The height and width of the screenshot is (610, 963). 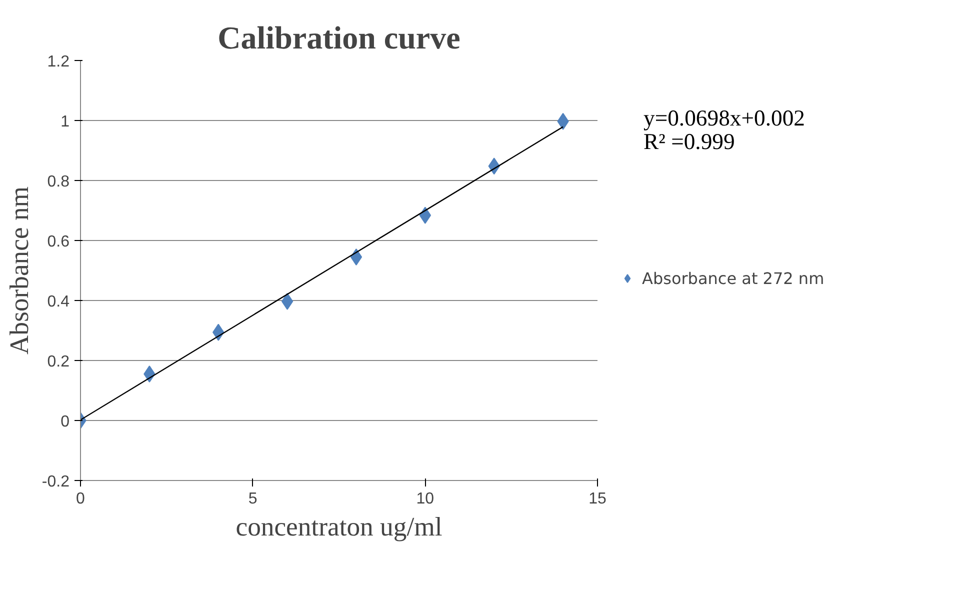 What do you see at coordinates (339, 38) in the screenshot?
I see `chart-title: Calibration curve` at bounding box center [339, 38].